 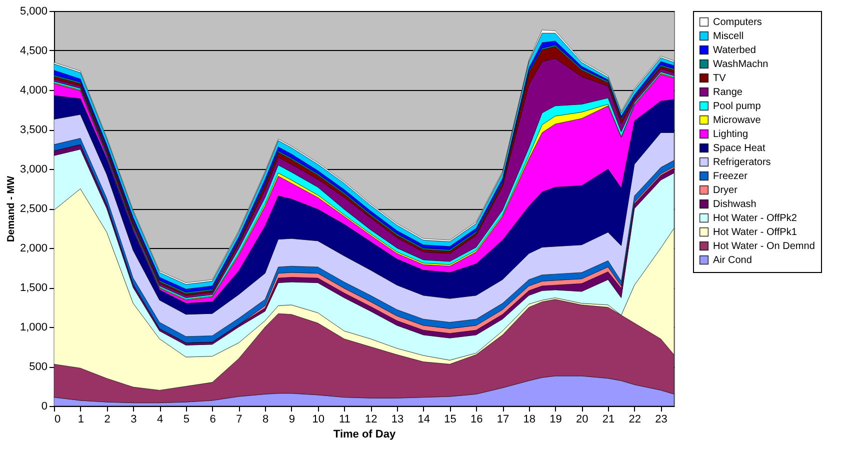 I want to click on x-tick-label: 20, so click(x=582, y=420).